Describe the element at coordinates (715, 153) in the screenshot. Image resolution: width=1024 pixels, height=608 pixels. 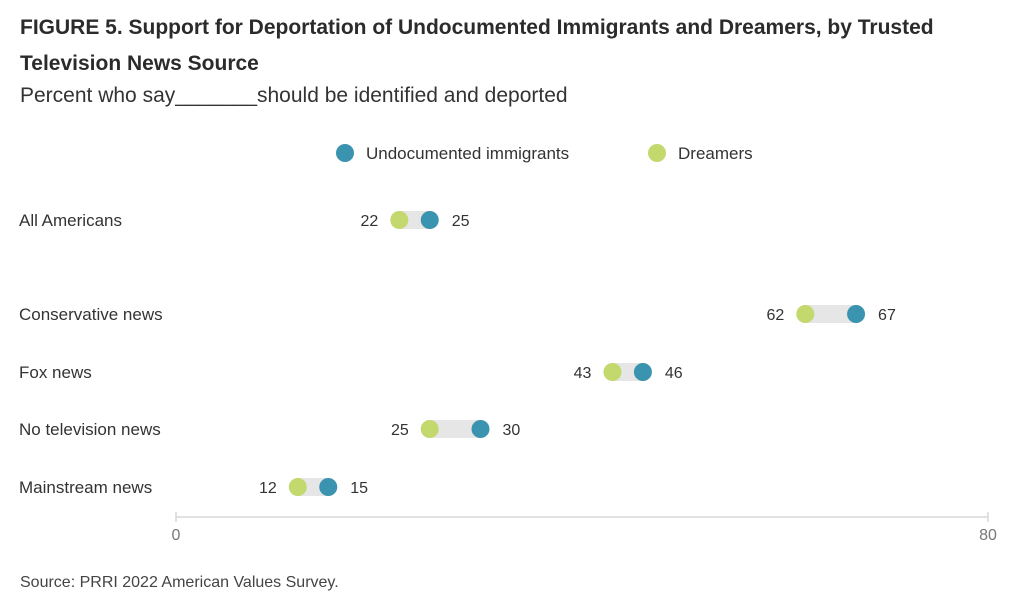
I see `legend-label-1: Dreamers` at that location.